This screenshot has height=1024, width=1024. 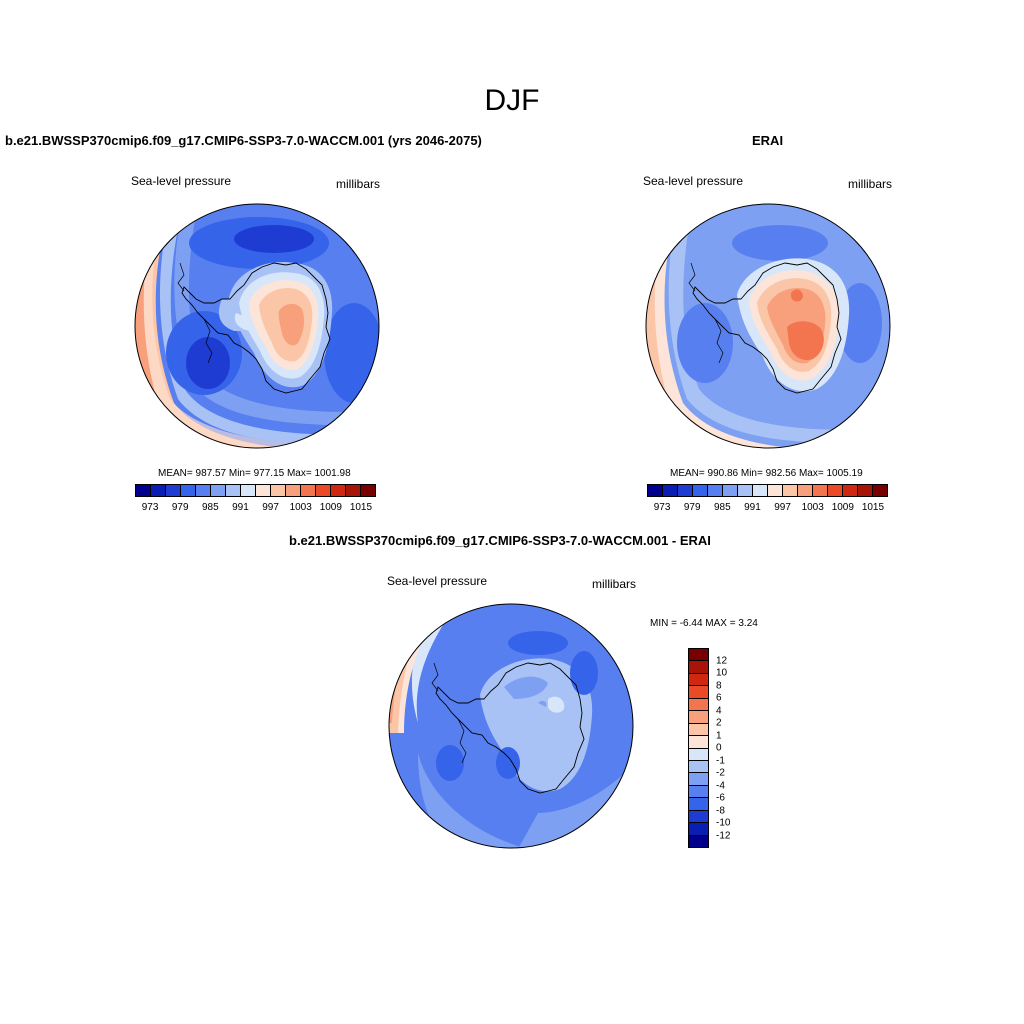 I want to click on colorbar-tick-label: 8, so click(x=719, y=685).